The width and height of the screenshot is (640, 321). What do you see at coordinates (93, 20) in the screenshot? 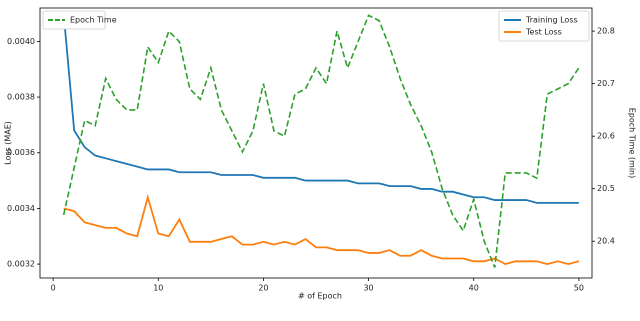
I see `legend-label: Epoch Time` at bounding box center [93, 20].